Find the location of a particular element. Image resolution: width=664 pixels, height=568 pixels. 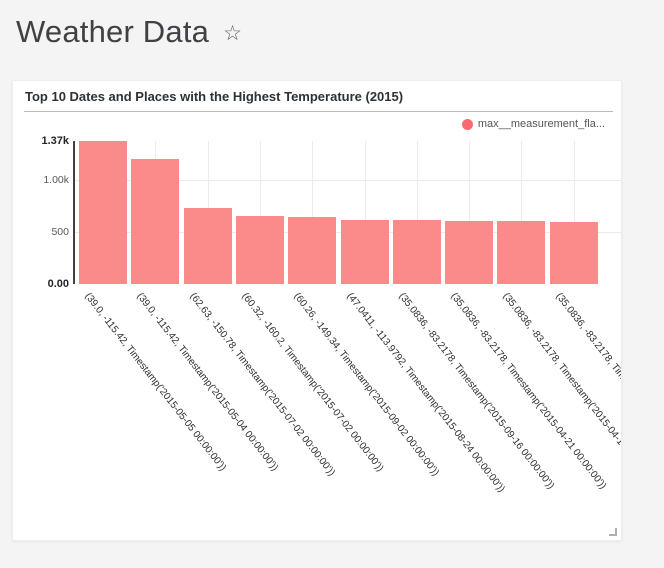

y-axis-tick-label: 0.00 is located at coordinates (58, 284).